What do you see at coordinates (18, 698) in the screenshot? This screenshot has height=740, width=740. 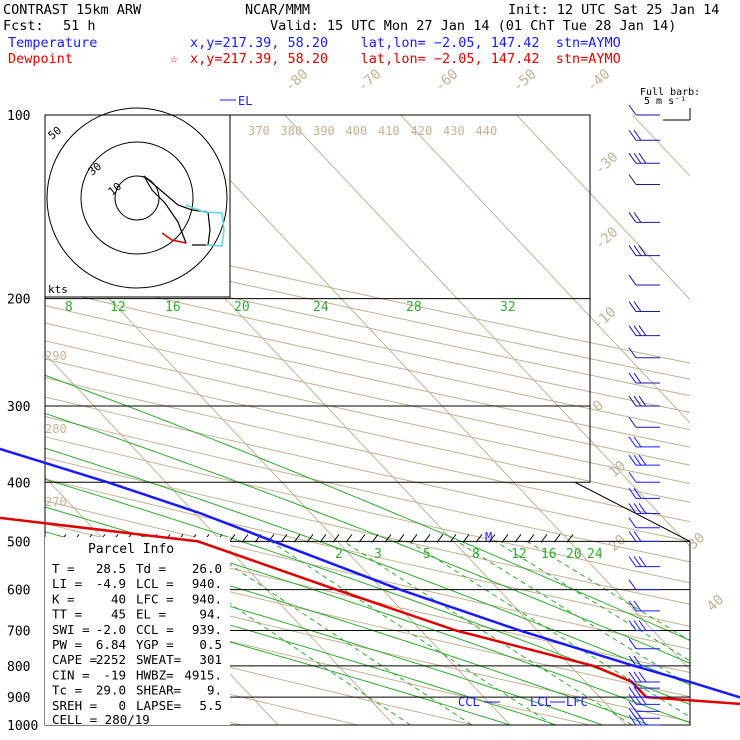 I see `pressure-label: 900` at bounding box center [18, 698].